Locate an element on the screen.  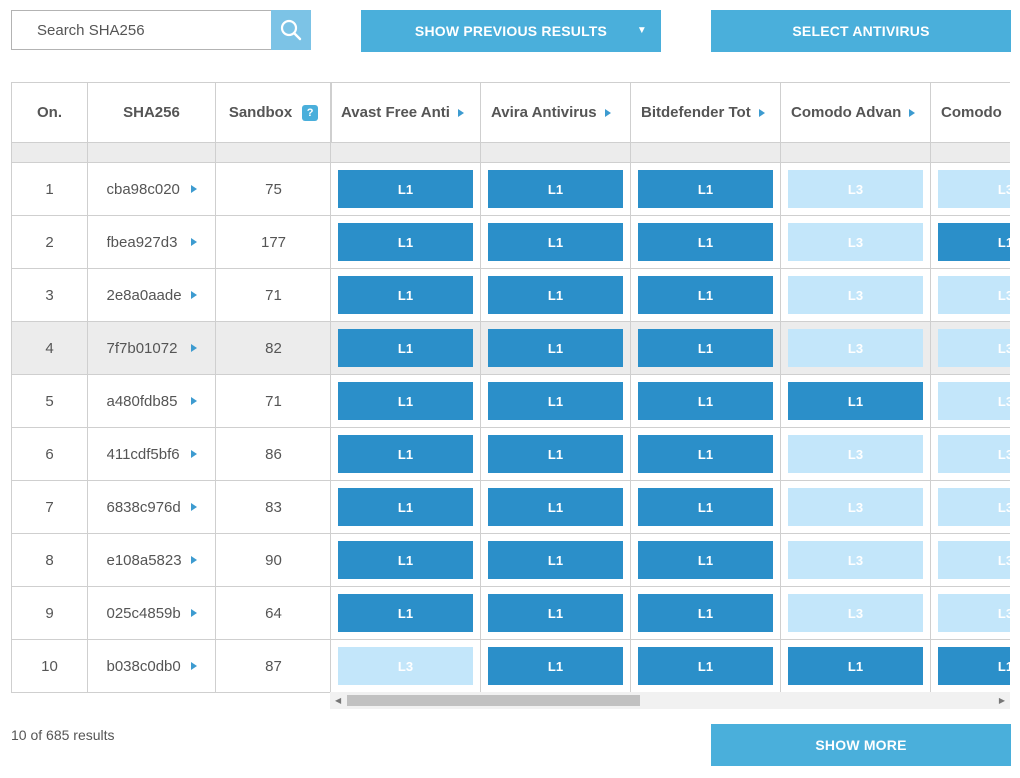
table-row: 5 a480fdb85 71 is located at coordinates (171, 401).